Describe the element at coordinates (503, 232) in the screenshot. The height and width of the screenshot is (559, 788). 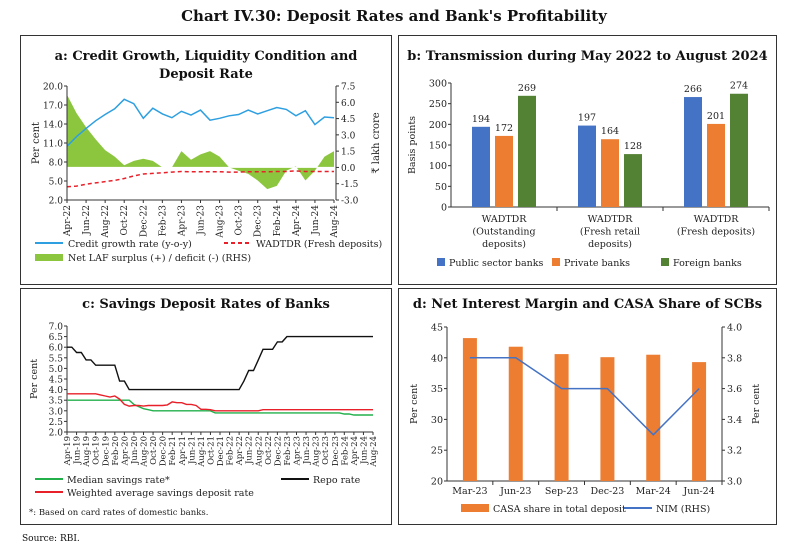
I see `x-category-label: (Outstanding` at that location.